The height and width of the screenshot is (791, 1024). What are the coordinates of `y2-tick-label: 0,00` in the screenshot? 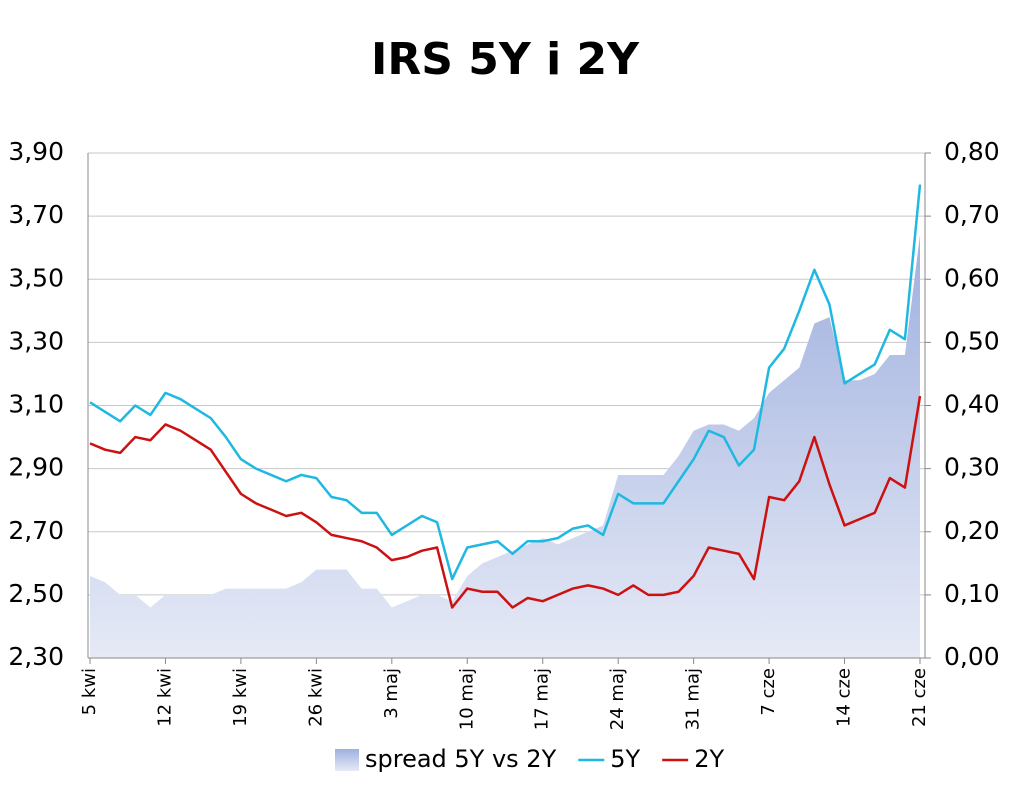 It's located at (972, 656).